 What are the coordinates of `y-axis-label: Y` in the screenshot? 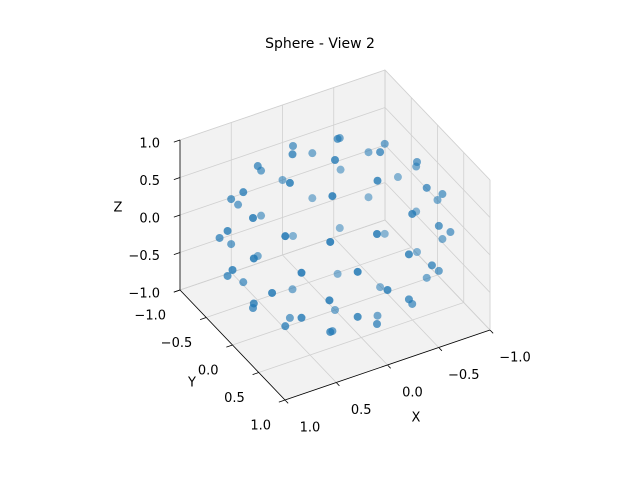 It's located at (191, 383).